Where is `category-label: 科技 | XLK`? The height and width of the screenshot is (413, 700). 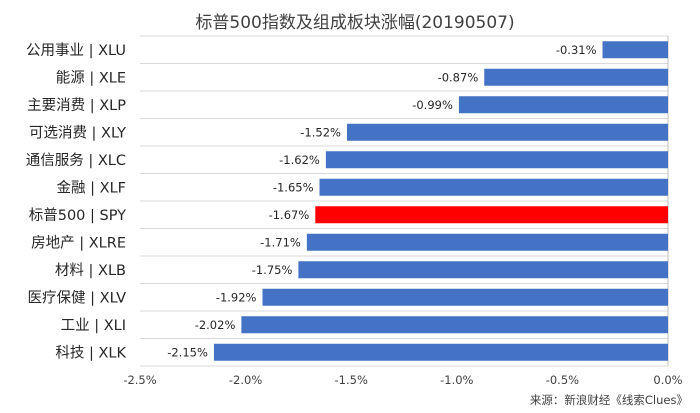 category-label: 科技 | XLK is located at coordinates (90, 352).